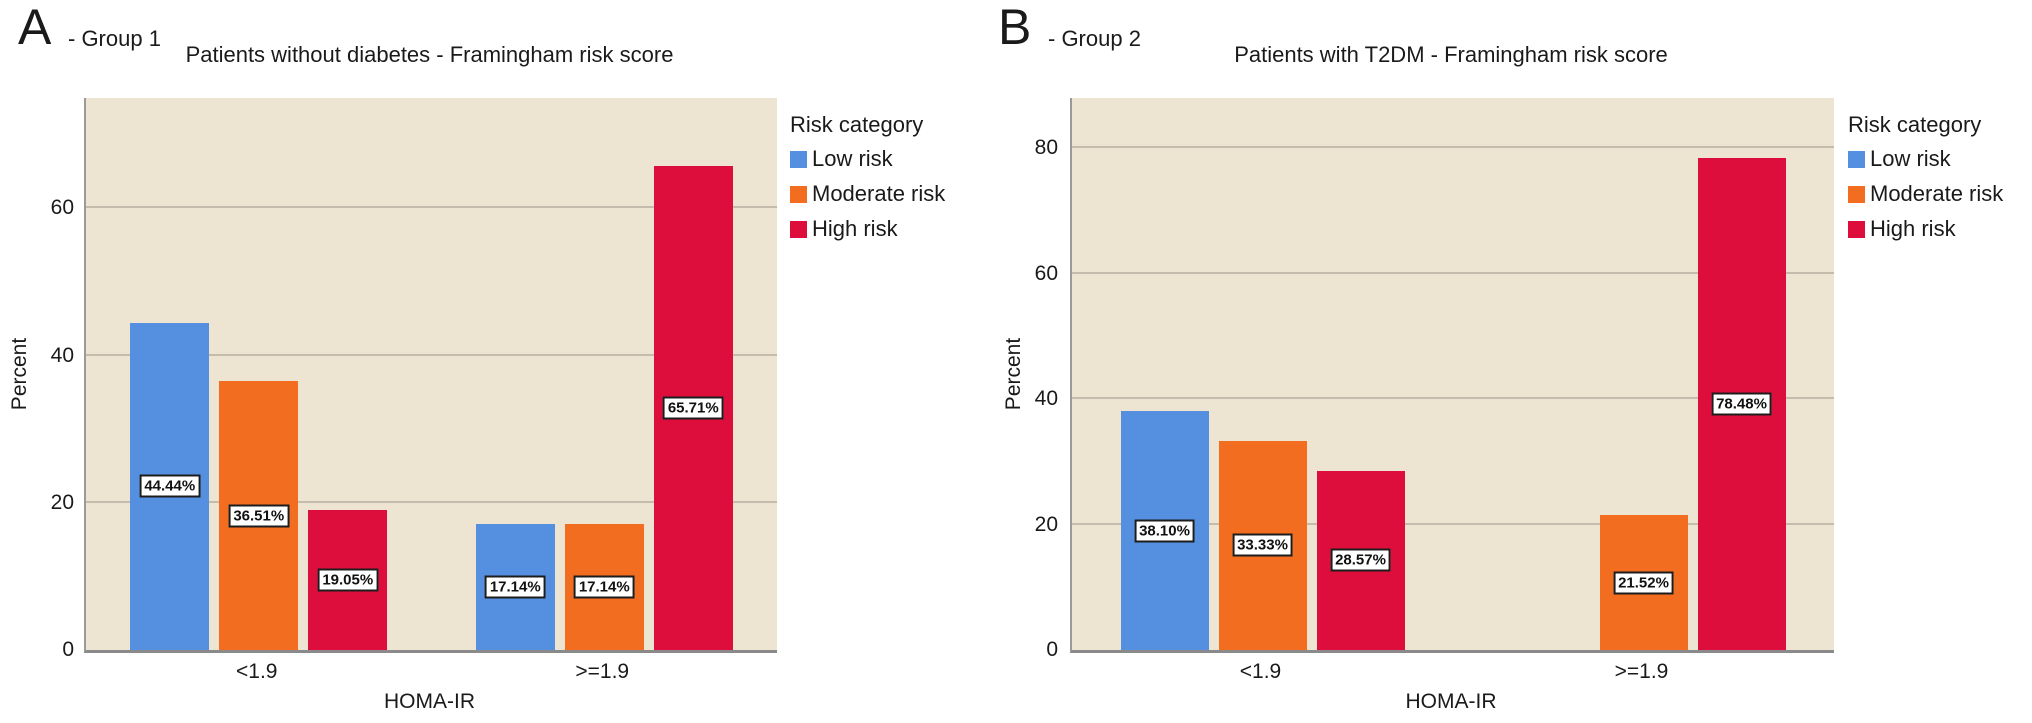  I want to click on bar-high-risk-1-9: 65.71%, so click(693, 408).